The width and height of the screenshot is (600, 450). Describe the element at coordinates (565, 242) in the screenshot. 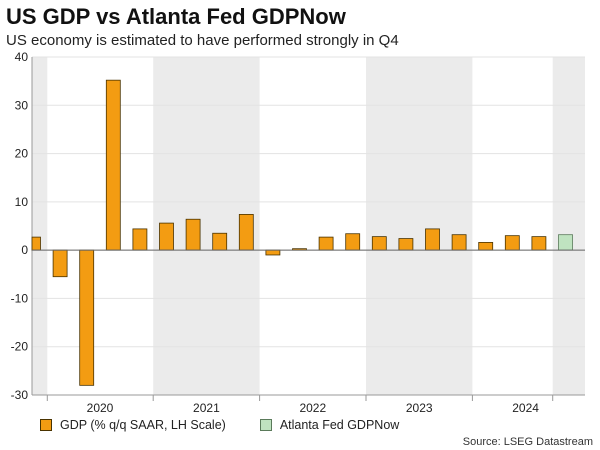

I see `gdpnow-bar` at that location.